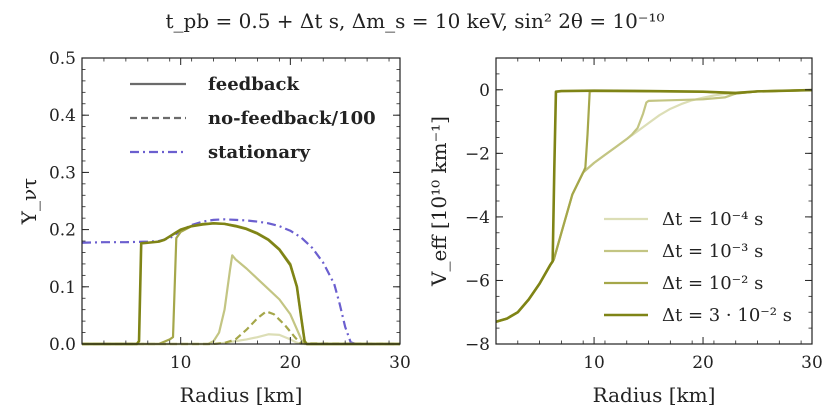 The image size is (830, 415). I want to click on left-legend: feedback no-feedback/100 stationary, so click(253, 118).